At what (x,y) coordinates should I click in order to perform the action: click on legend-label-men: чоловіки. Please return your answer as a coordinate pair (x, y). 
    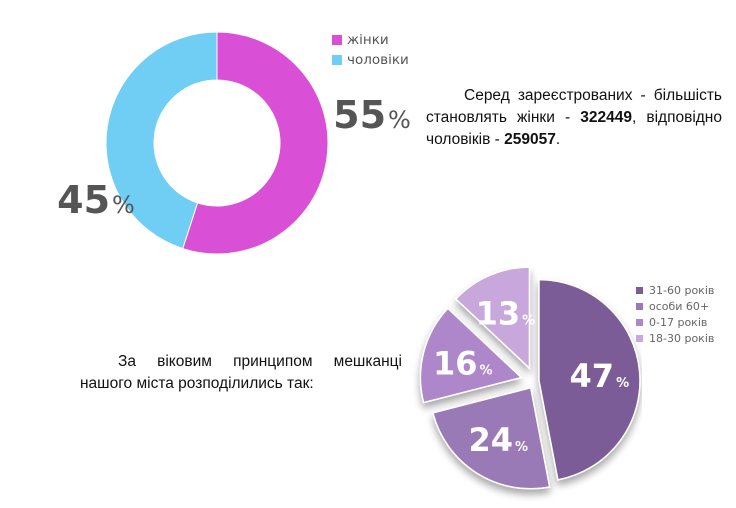
    Looking at the image, I should click on (378, 60).